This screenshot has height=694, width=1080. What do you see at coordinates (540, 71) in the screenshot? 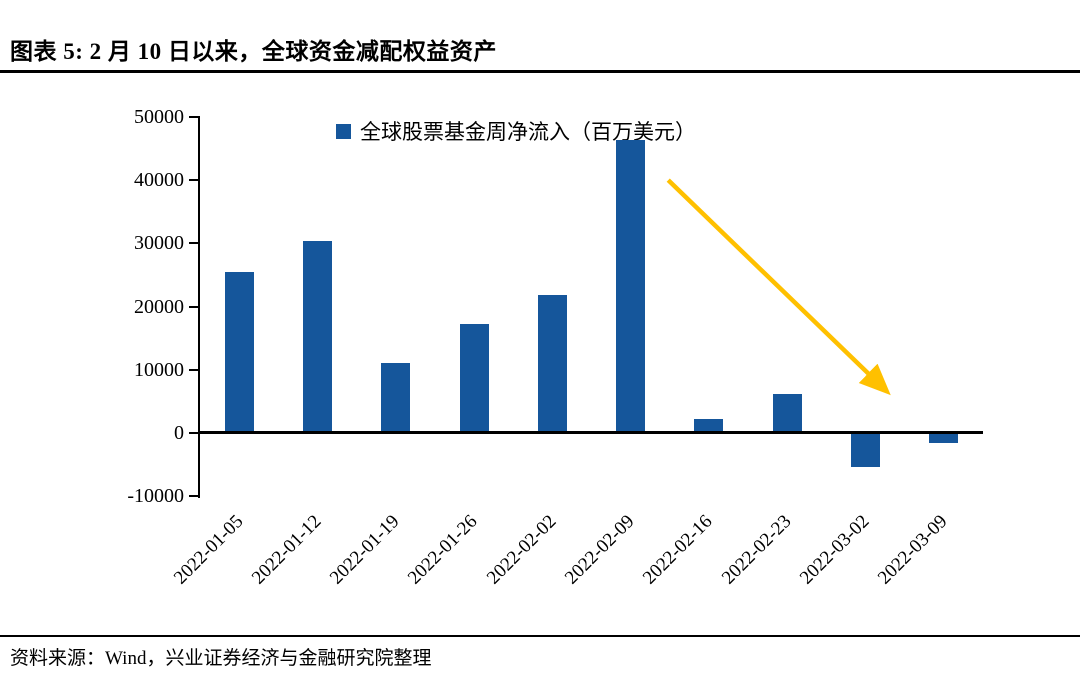
I see `title-divider` at bounding box center [540, 71].